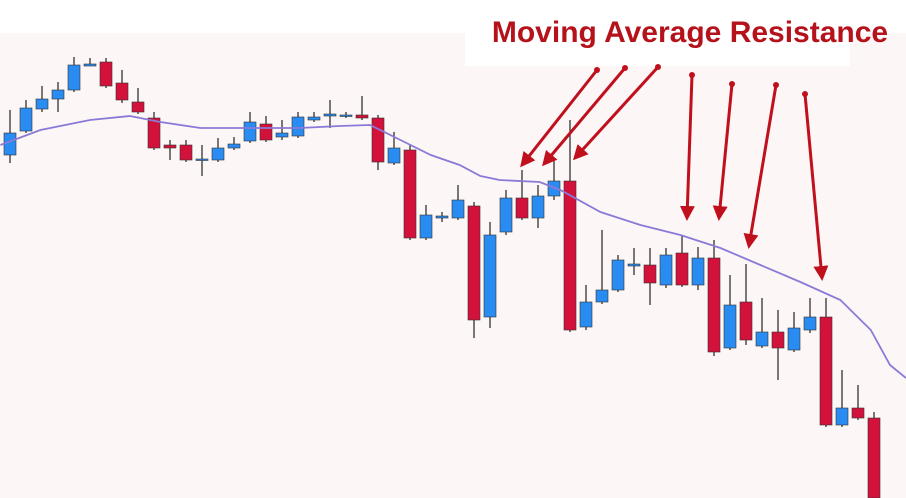 This screenshot has height=498, width=906. What do you see at coordinates (690, 32) in the screenshot?
I see `chart-title: Moving Average Resistance` at bounding box center [690, 32].